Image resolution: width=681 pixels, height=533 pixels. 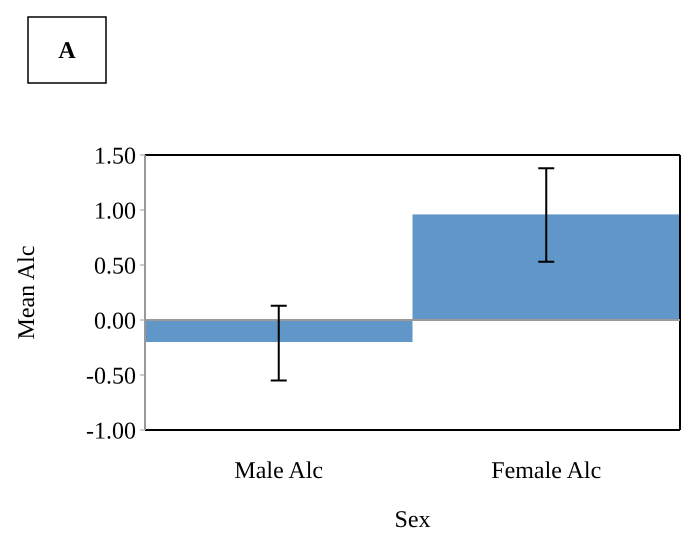 I want to click on y-tick-label: 1.50, so click(x=115, y=156).